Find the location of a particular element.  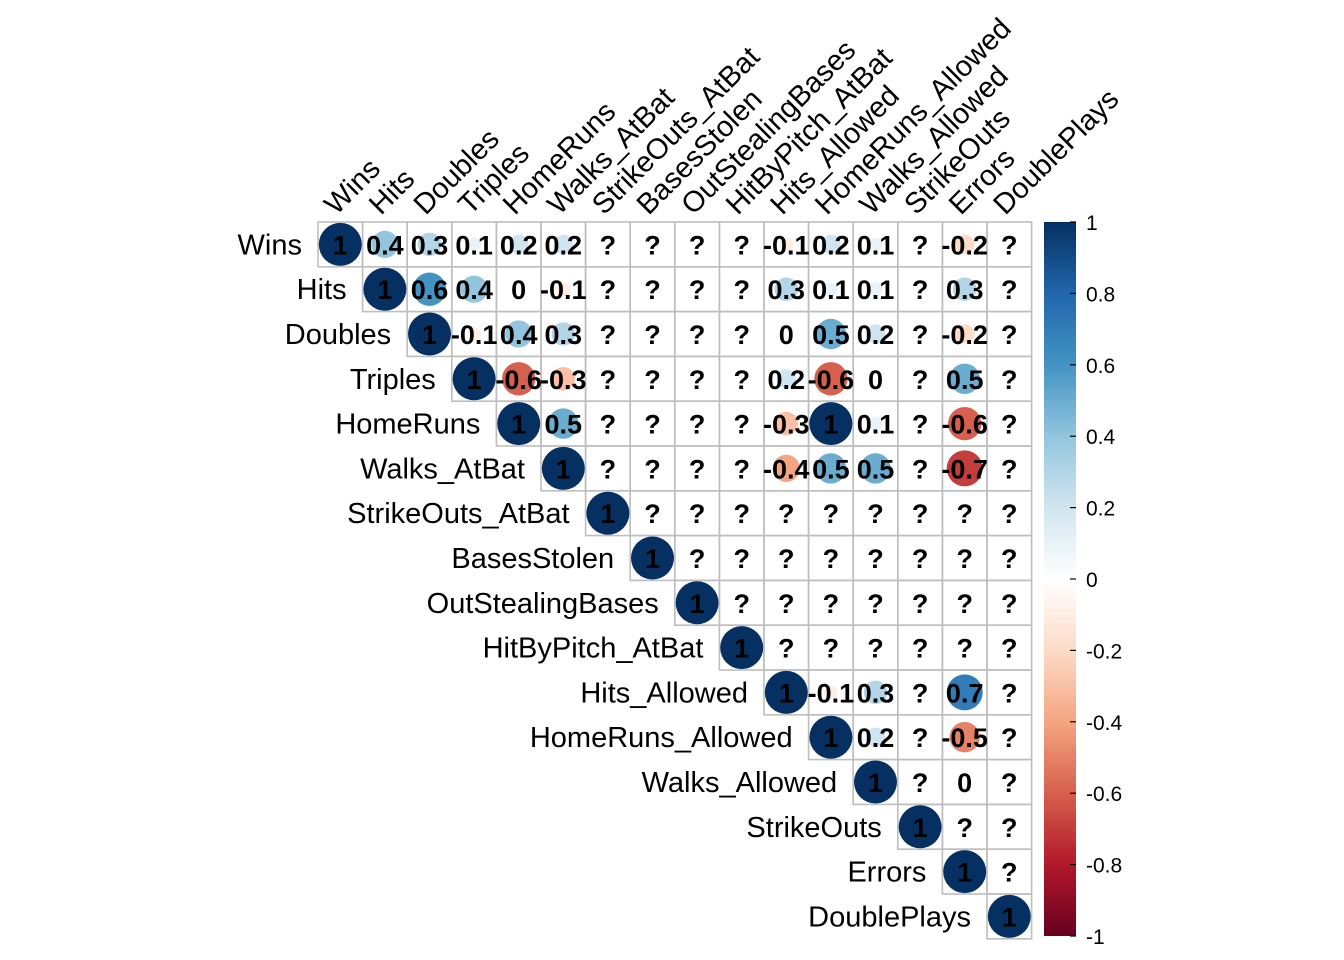

correlation-value-label: -0.5 is located at coordinates (964, 738).